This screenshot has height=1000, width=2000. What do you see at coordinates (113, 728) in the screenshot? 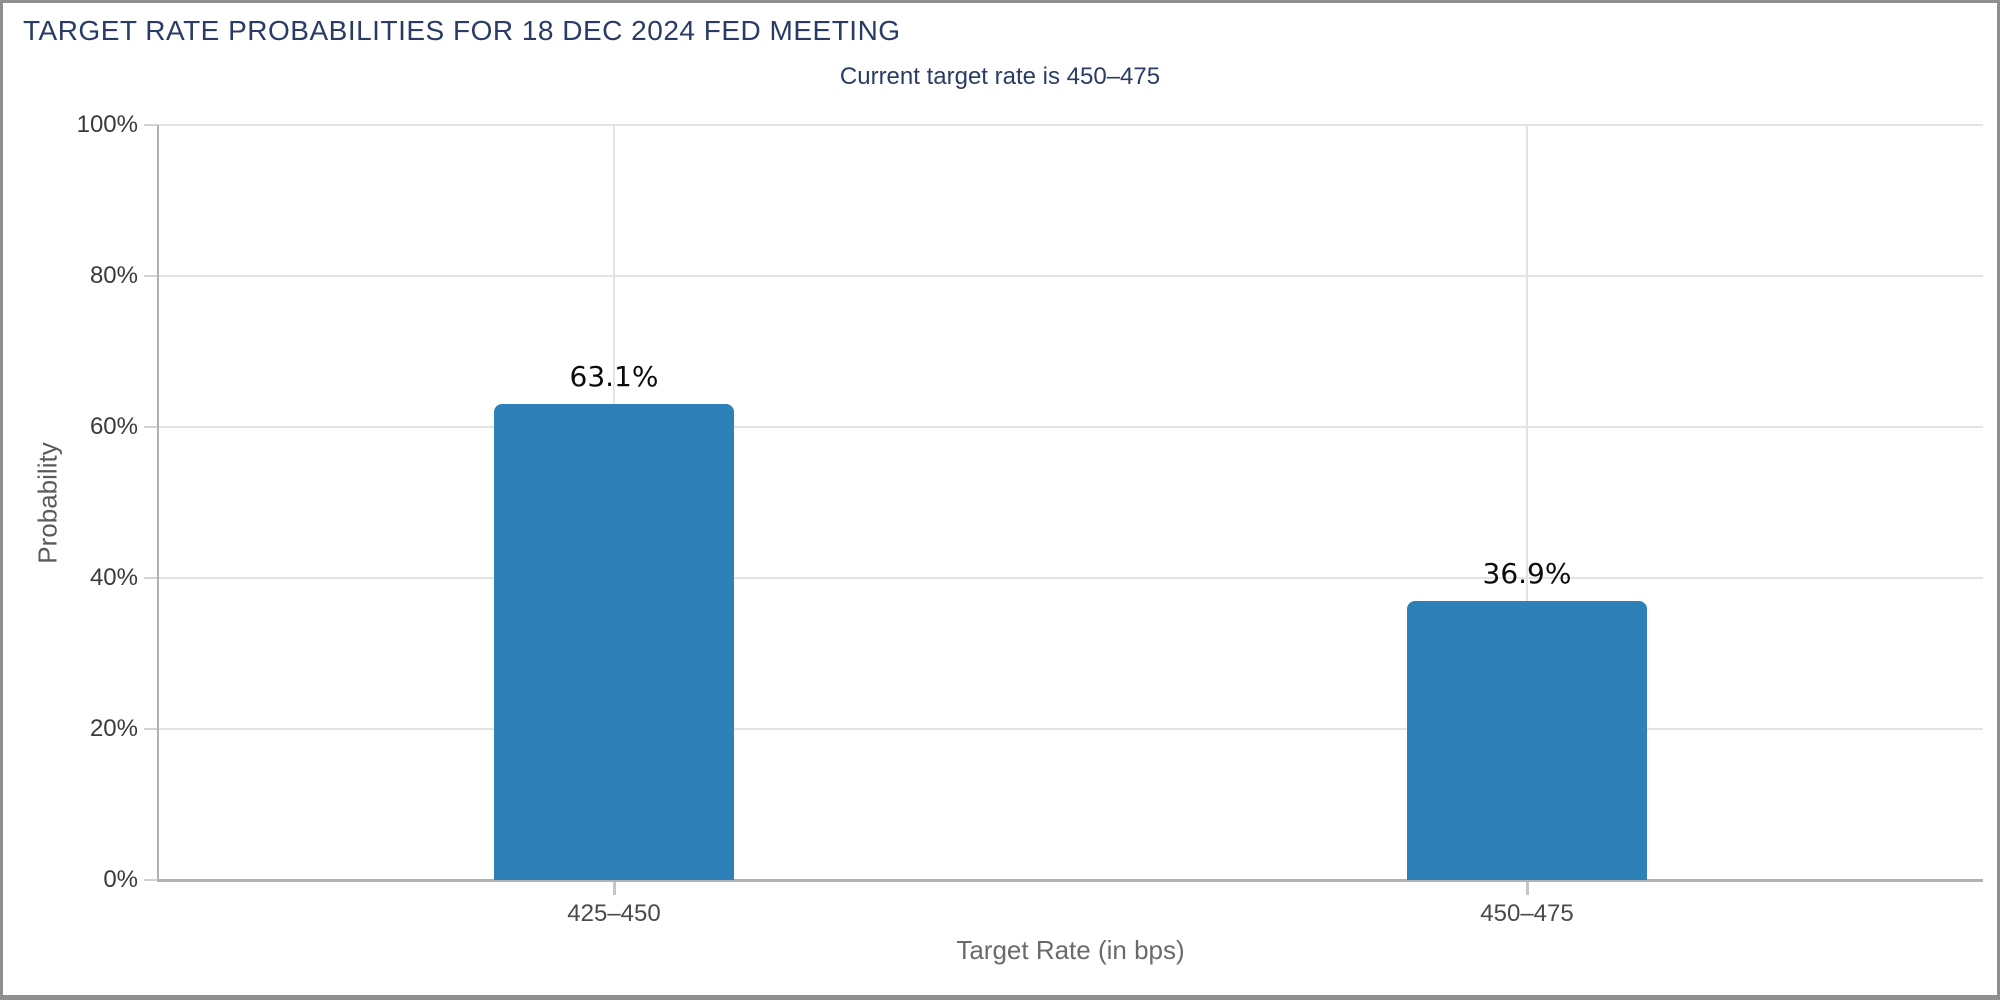
I see `y-tick-label: 20%` at bounding box center [113, 728].